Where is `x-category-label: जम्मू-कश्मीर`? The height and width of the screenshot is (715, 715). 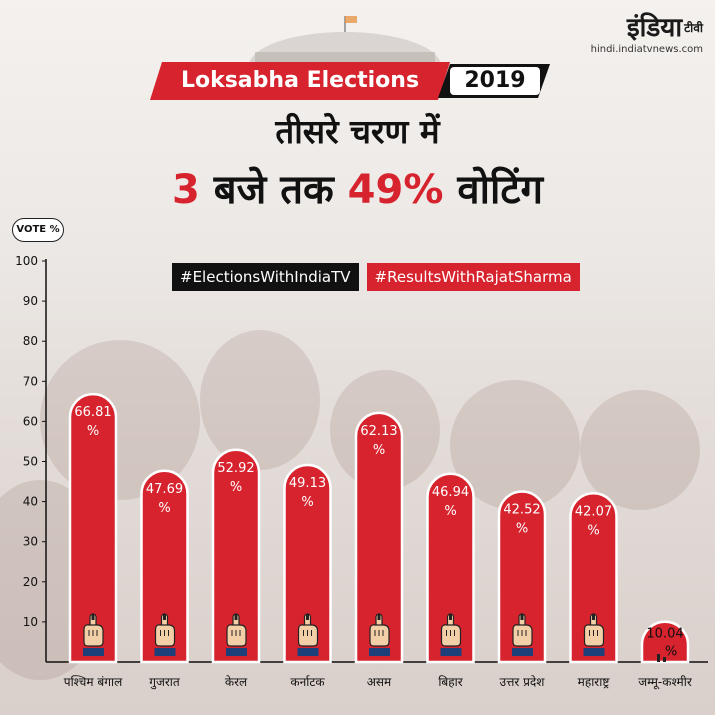 x-category-label: जम्मू-कश्मीर is located at coordinates (665, 682).